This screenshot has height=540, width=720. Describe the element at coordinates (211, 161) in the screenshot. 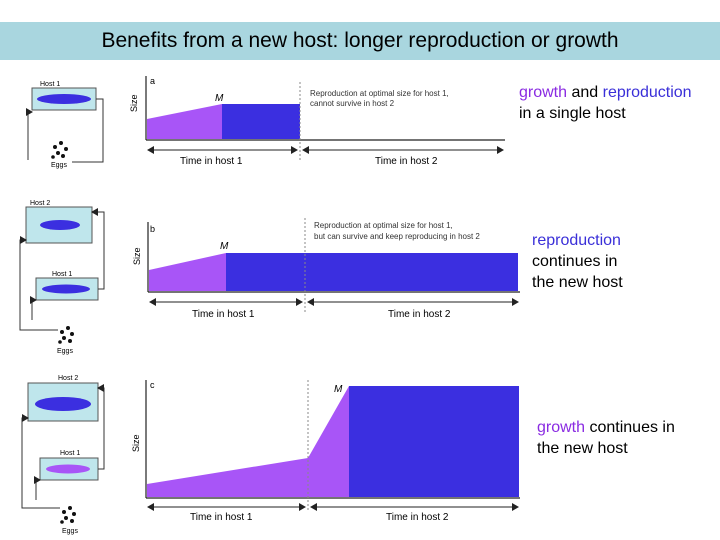

I see `time-host1-label-a: Time in host 1` at that location.